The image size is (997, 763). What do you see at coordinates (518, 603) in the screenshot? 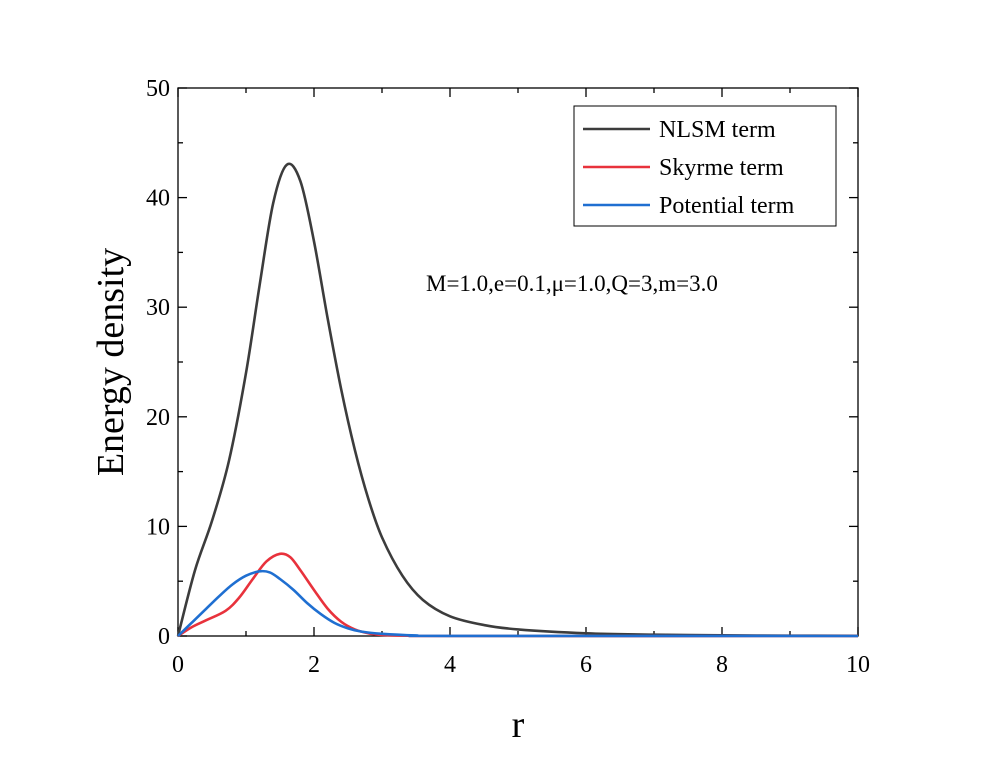
I see `series-line-potential-term` at bounding box center [518, 603].